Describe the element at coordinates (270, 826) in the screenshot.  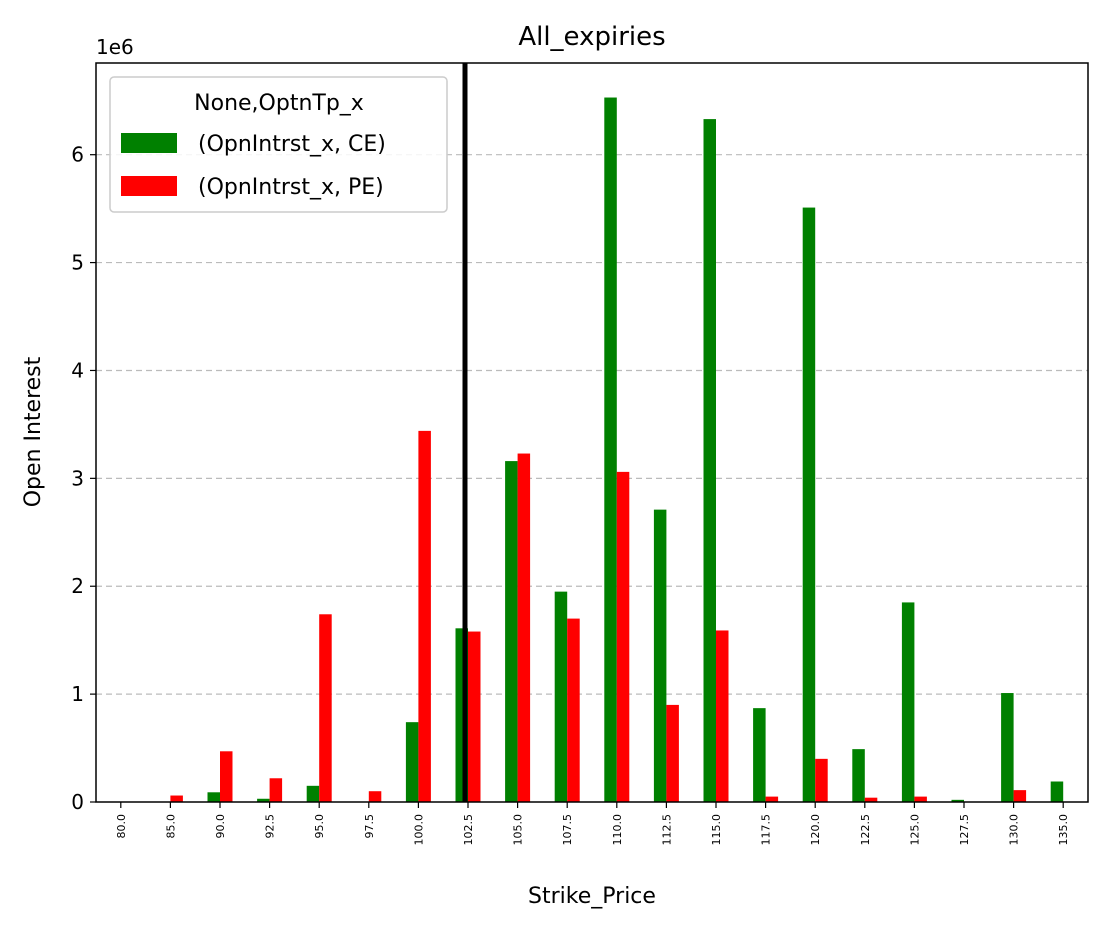
I see `x-tick-label: 92.5` at that location.